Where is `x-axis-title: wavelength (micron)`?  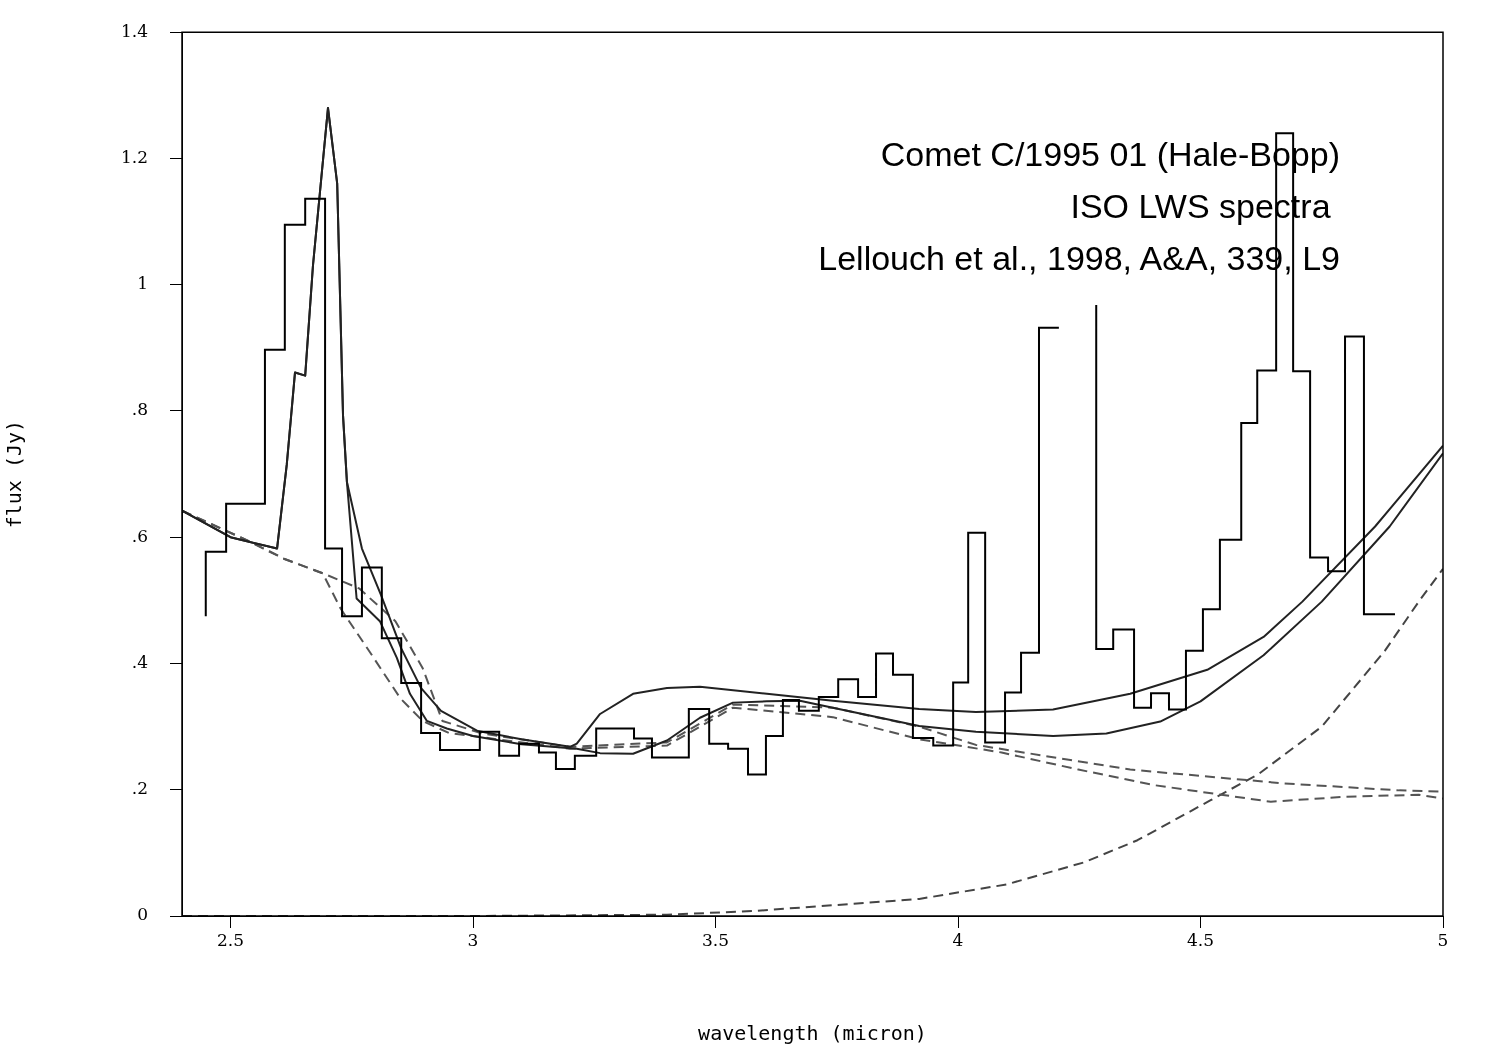
x-axis-title: wavelength (micron) is located at coordinates (812, 1033).